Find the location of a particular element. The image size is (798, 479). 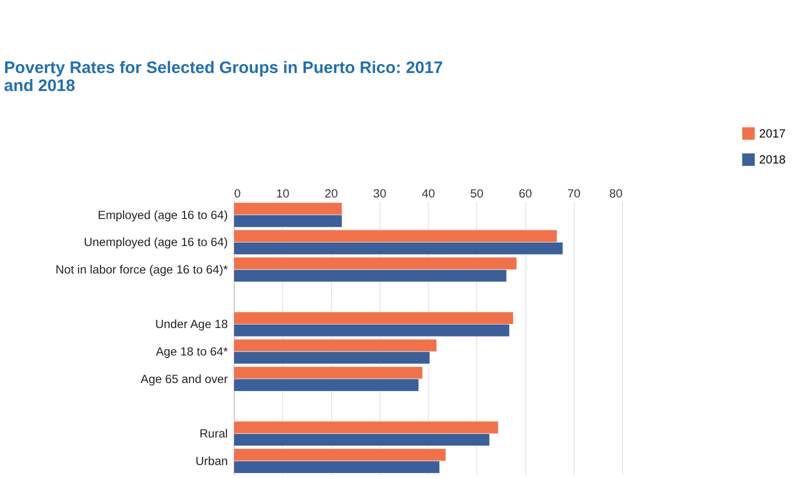

x-tick-label: 60 is located at coordinates (525, 193).